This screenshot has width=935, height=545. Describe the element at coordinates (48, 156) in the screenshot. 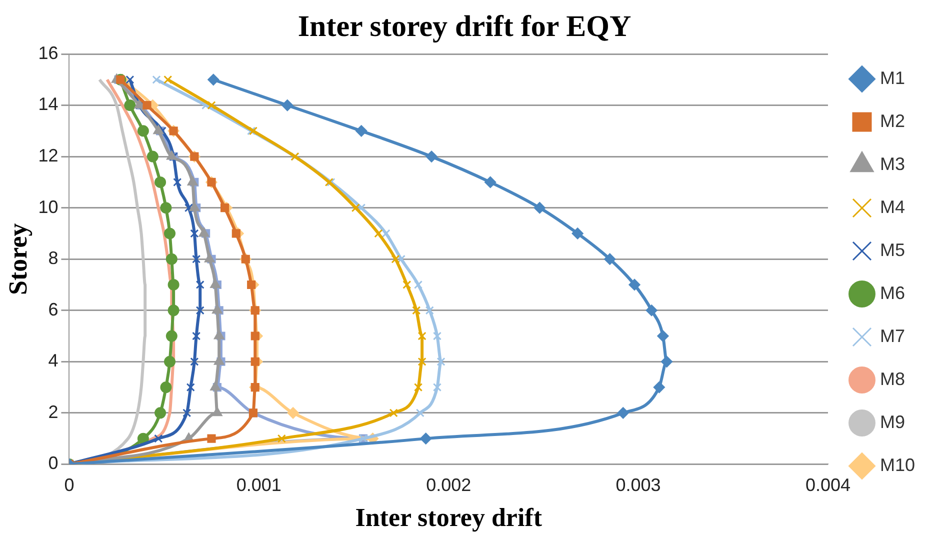

I see `y-tick-label: 12` at that location.